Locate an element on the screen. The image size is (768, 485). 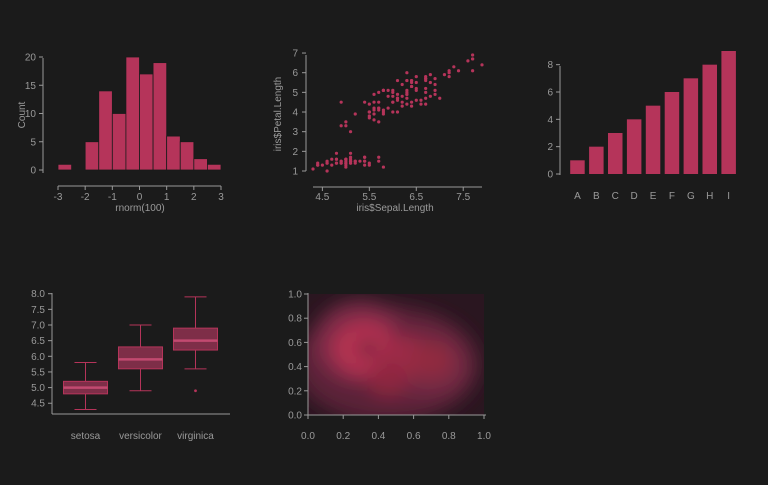
bar-x-tick-label: H is located at coordinates (709, 196).